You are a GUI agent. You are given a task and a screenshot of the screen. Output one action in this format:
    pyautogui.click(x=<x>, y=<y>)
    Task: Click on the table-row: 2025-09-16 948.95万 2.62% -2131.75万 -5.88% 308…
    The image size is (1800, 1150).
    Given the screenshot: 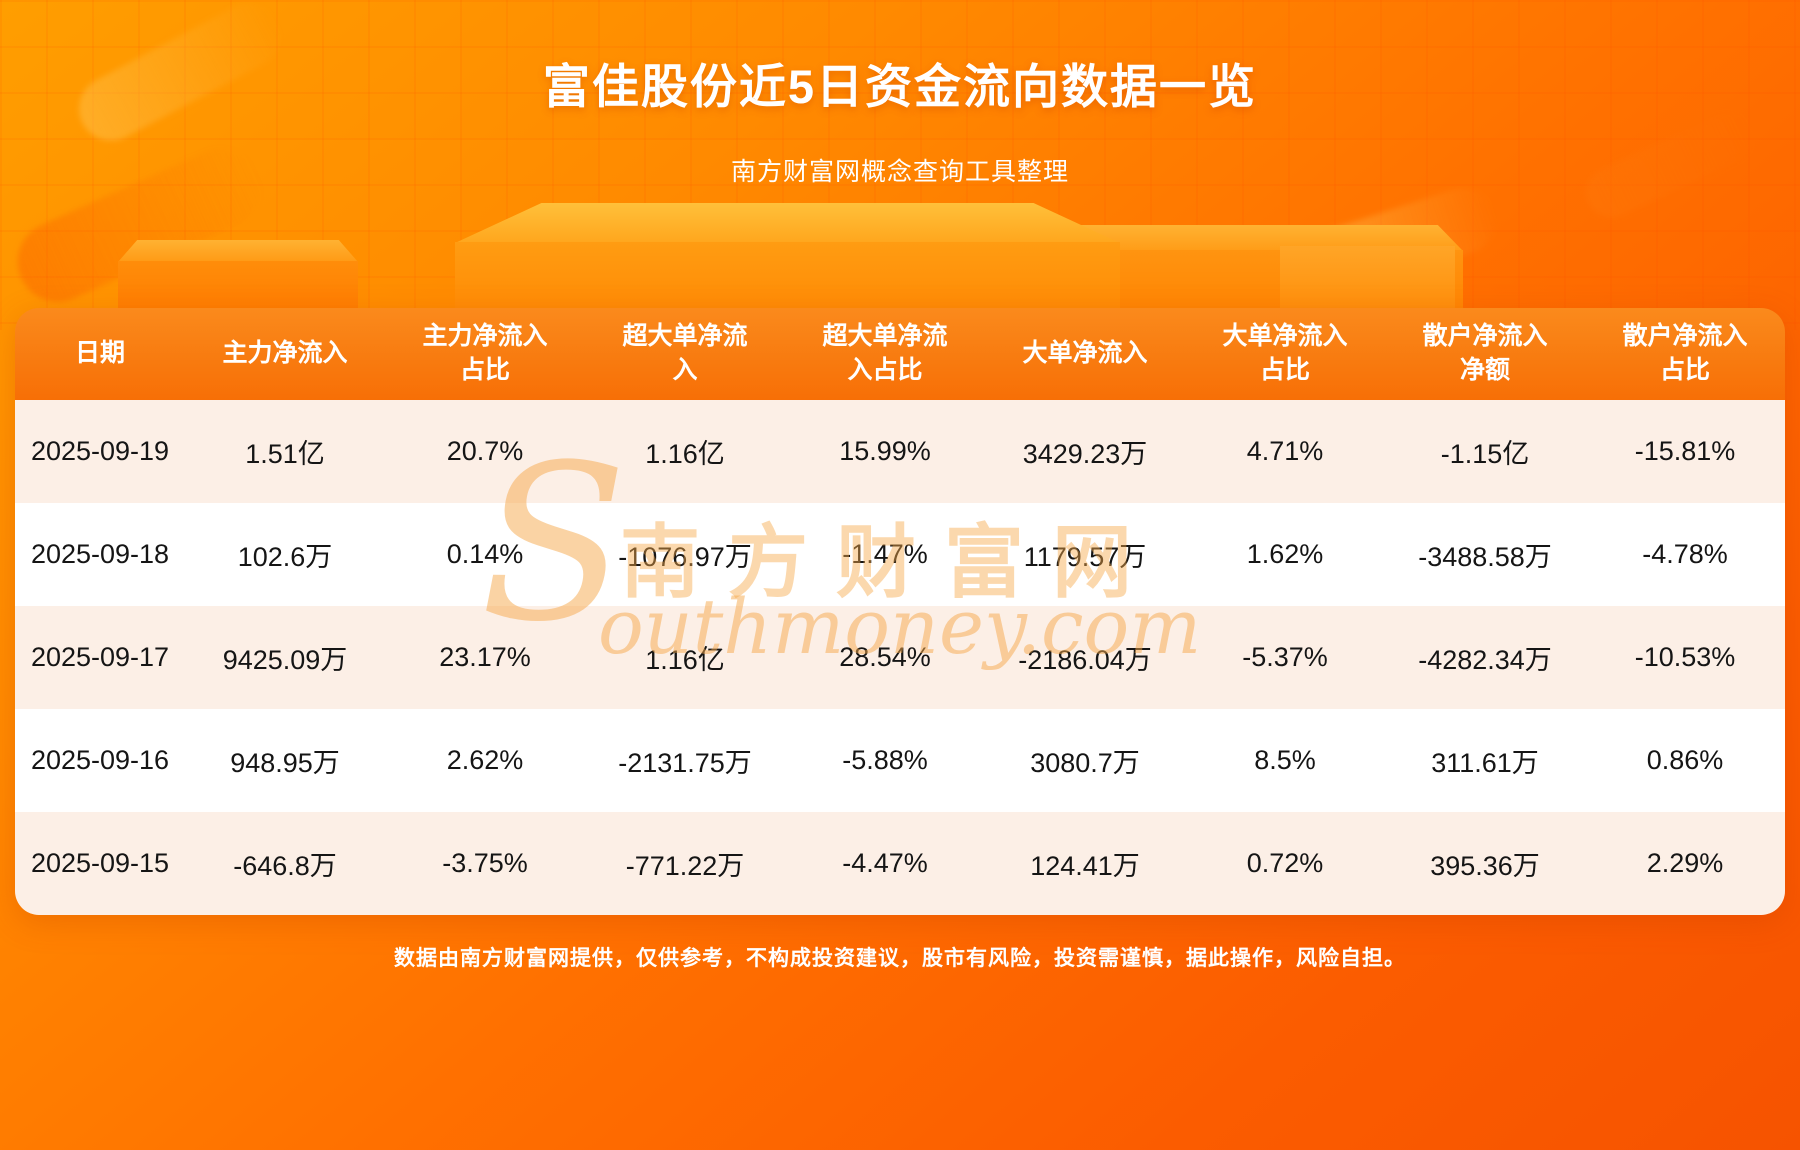 What is the action you would take?
    pyautogui.click(x=900, y=760)
    